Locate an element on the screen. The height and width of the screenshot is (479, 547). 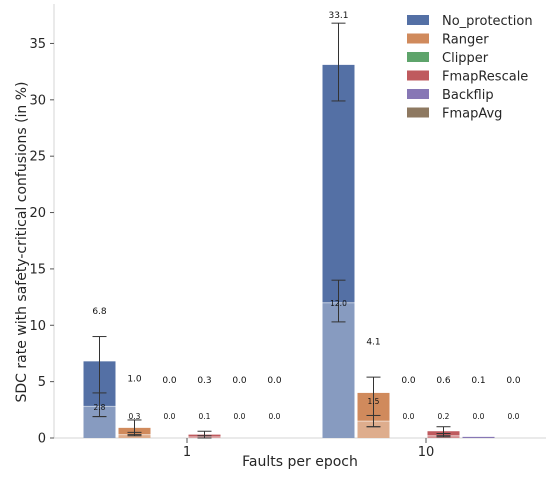
legend-entry-FmapRescale: FmapRescale is located at coordinates (485, 77).